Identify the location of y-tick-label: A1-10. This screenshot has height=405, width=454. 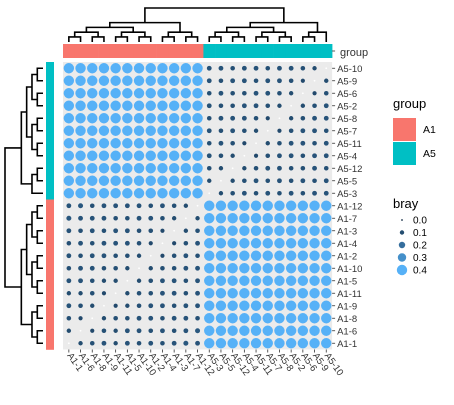
(349, 269).